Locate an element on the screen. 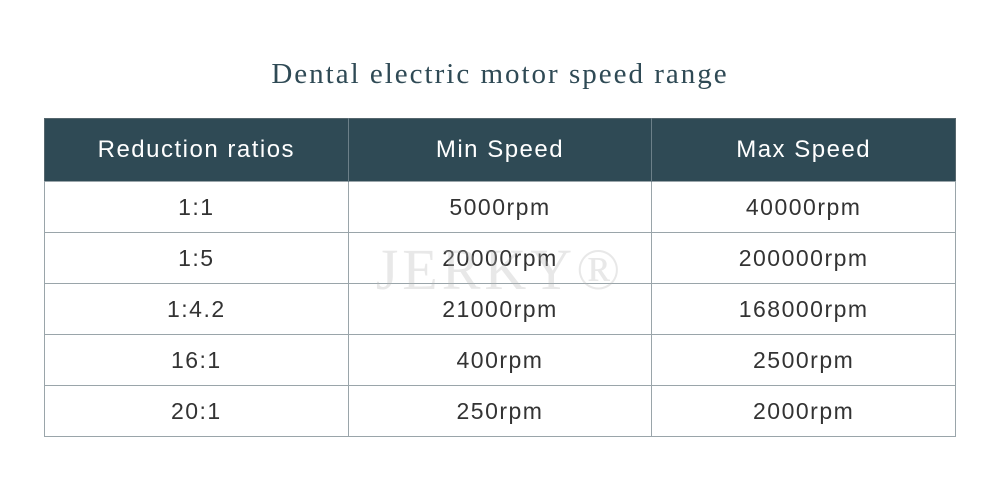 This screenshot has height=500, width=1000. table-cell: 400rpm is located at coordinates (500, 360).